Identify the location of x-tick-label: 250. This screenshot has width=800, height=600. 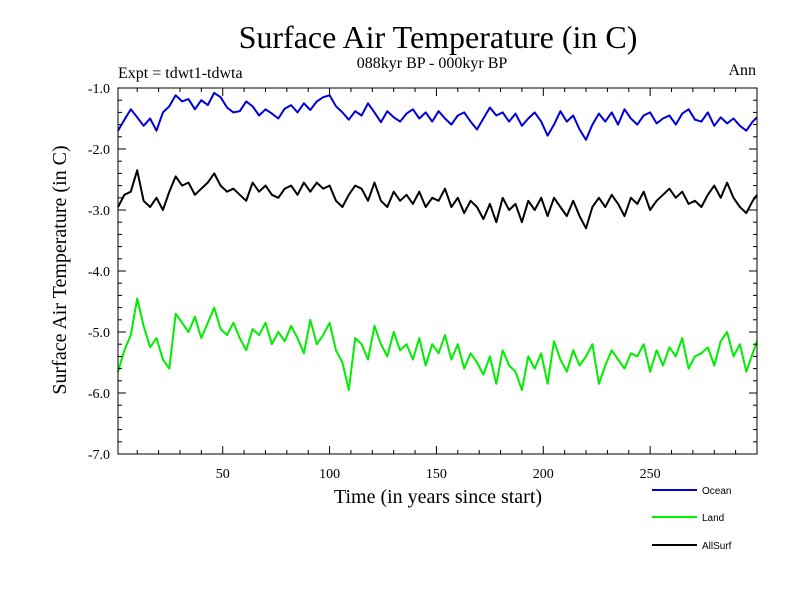
(650, 474).